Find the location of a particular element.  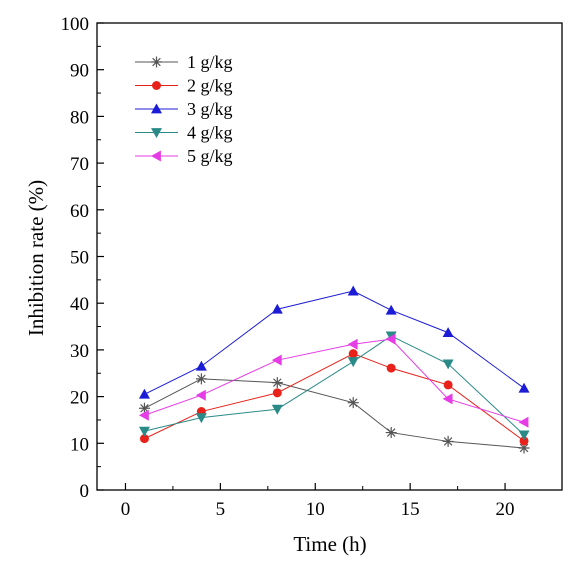

x-tick-label: 0 is located at coordinates (126, 509).